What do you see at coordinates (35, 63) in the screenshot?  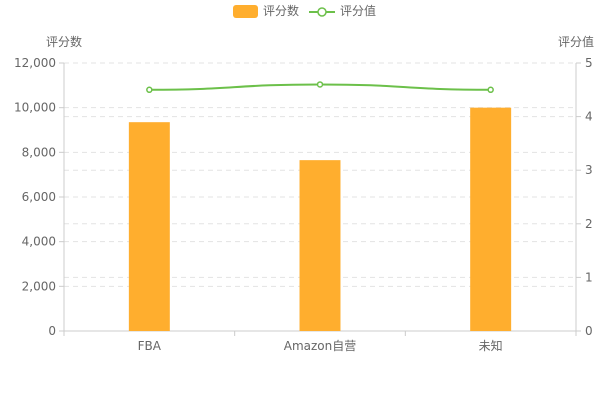 I see `left-tick-label: 12,000` at bounding box center [35, 63].